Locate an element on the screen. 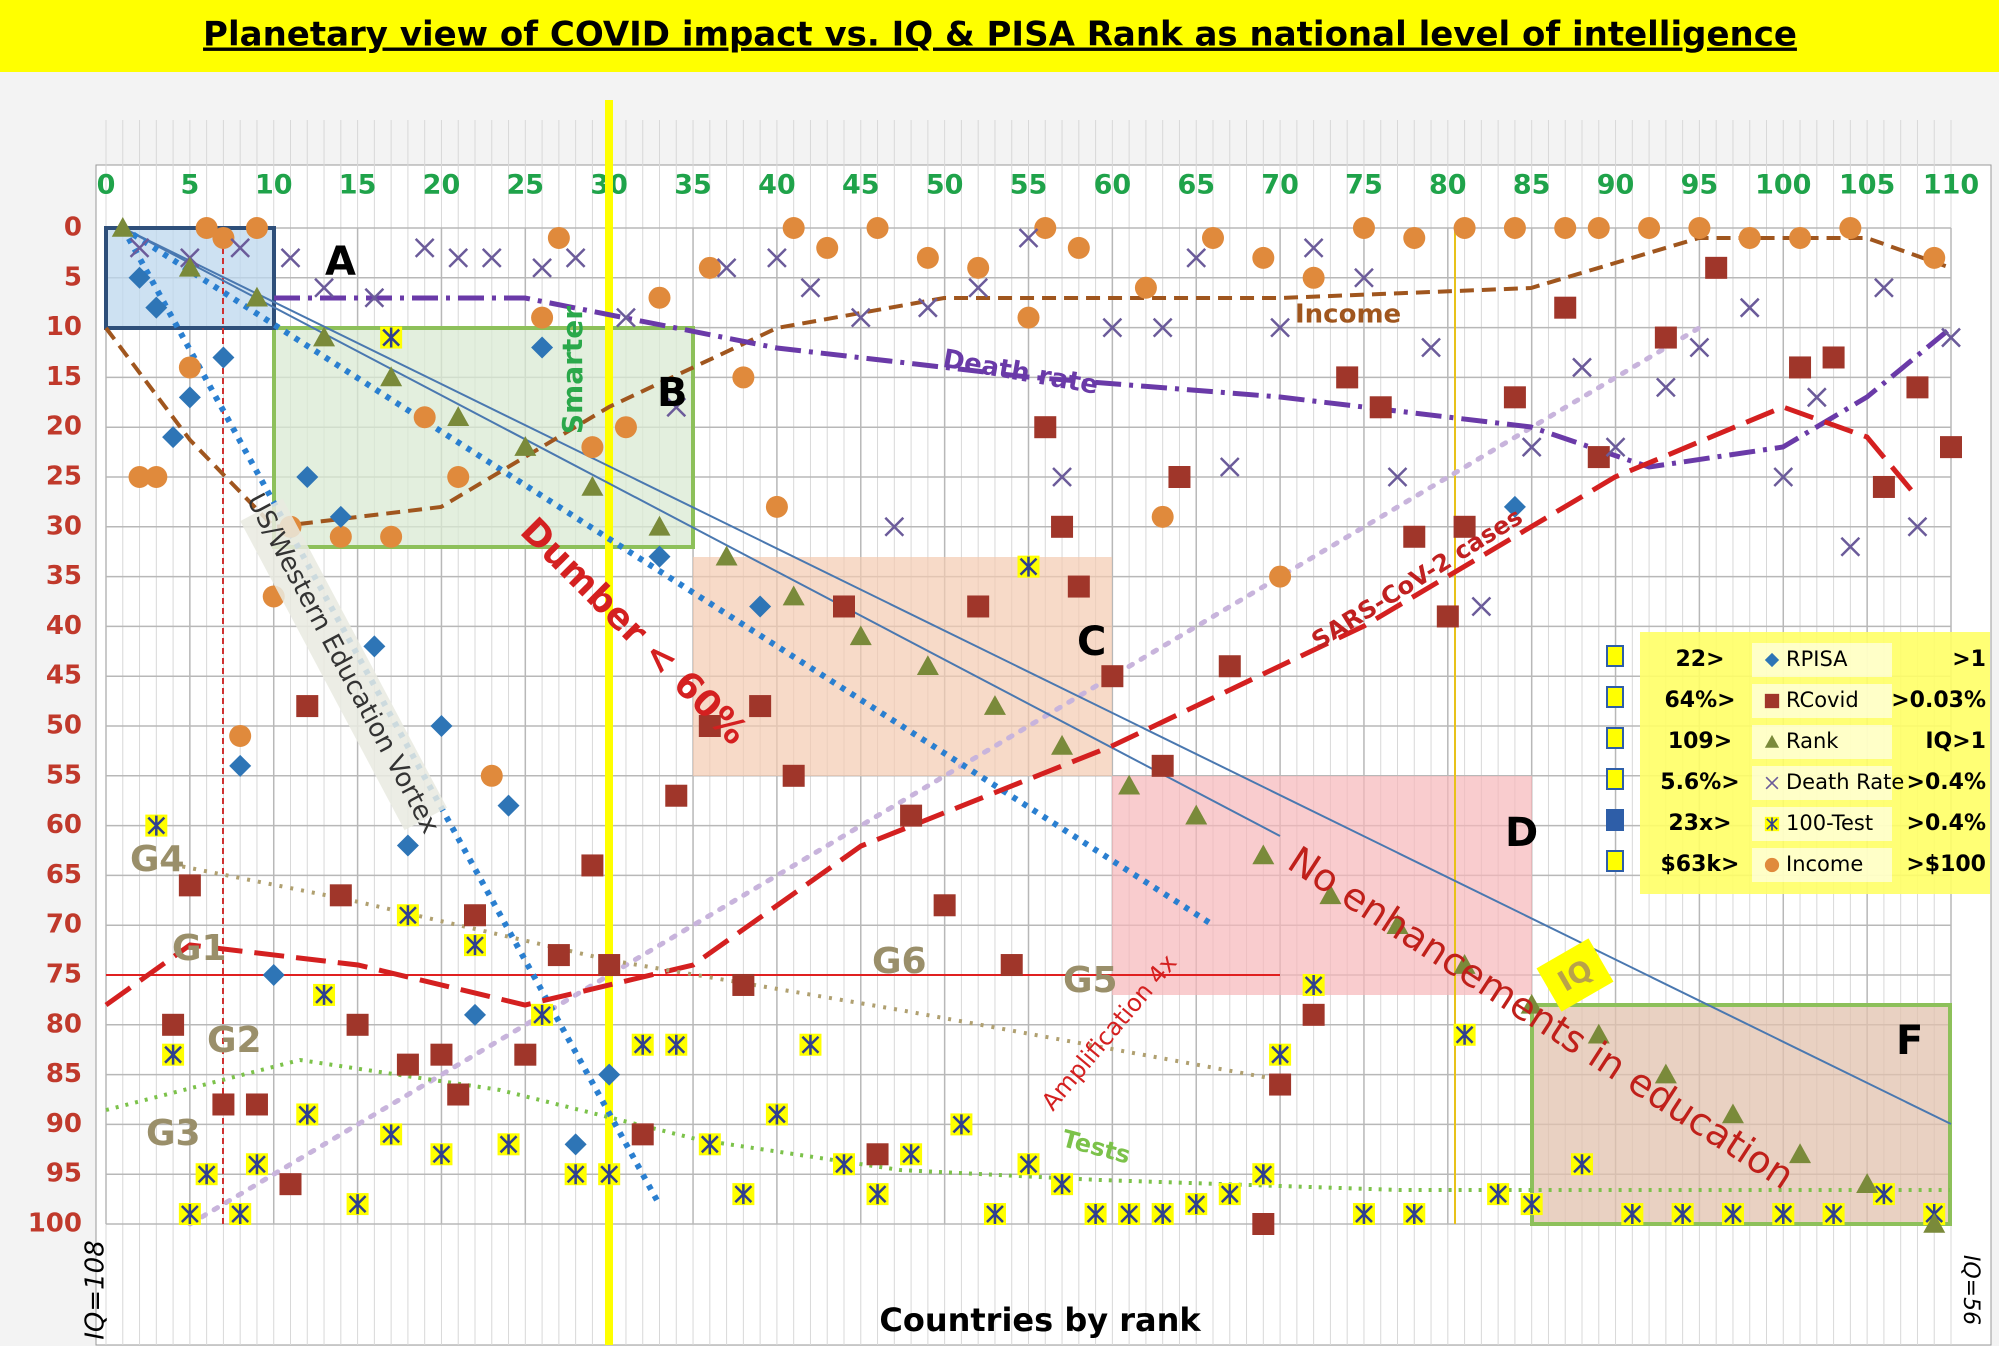 The image size is (1999, 1346). x-tick-label: 70 is located at coordinates (1280, 185).